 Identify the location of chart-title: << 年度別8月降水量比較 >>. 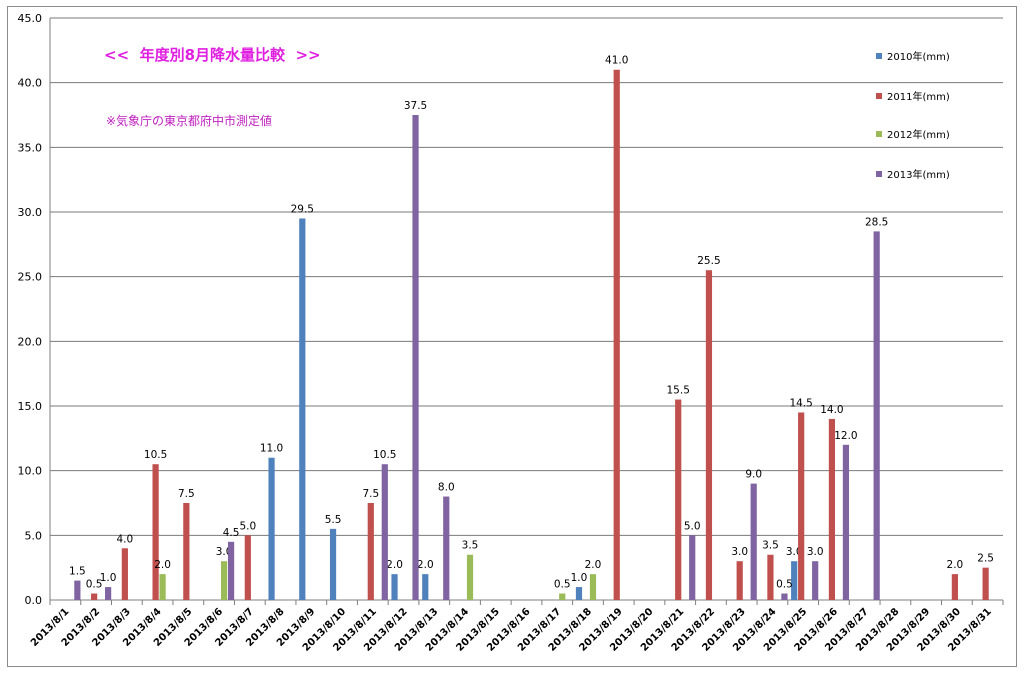
(212, 55).